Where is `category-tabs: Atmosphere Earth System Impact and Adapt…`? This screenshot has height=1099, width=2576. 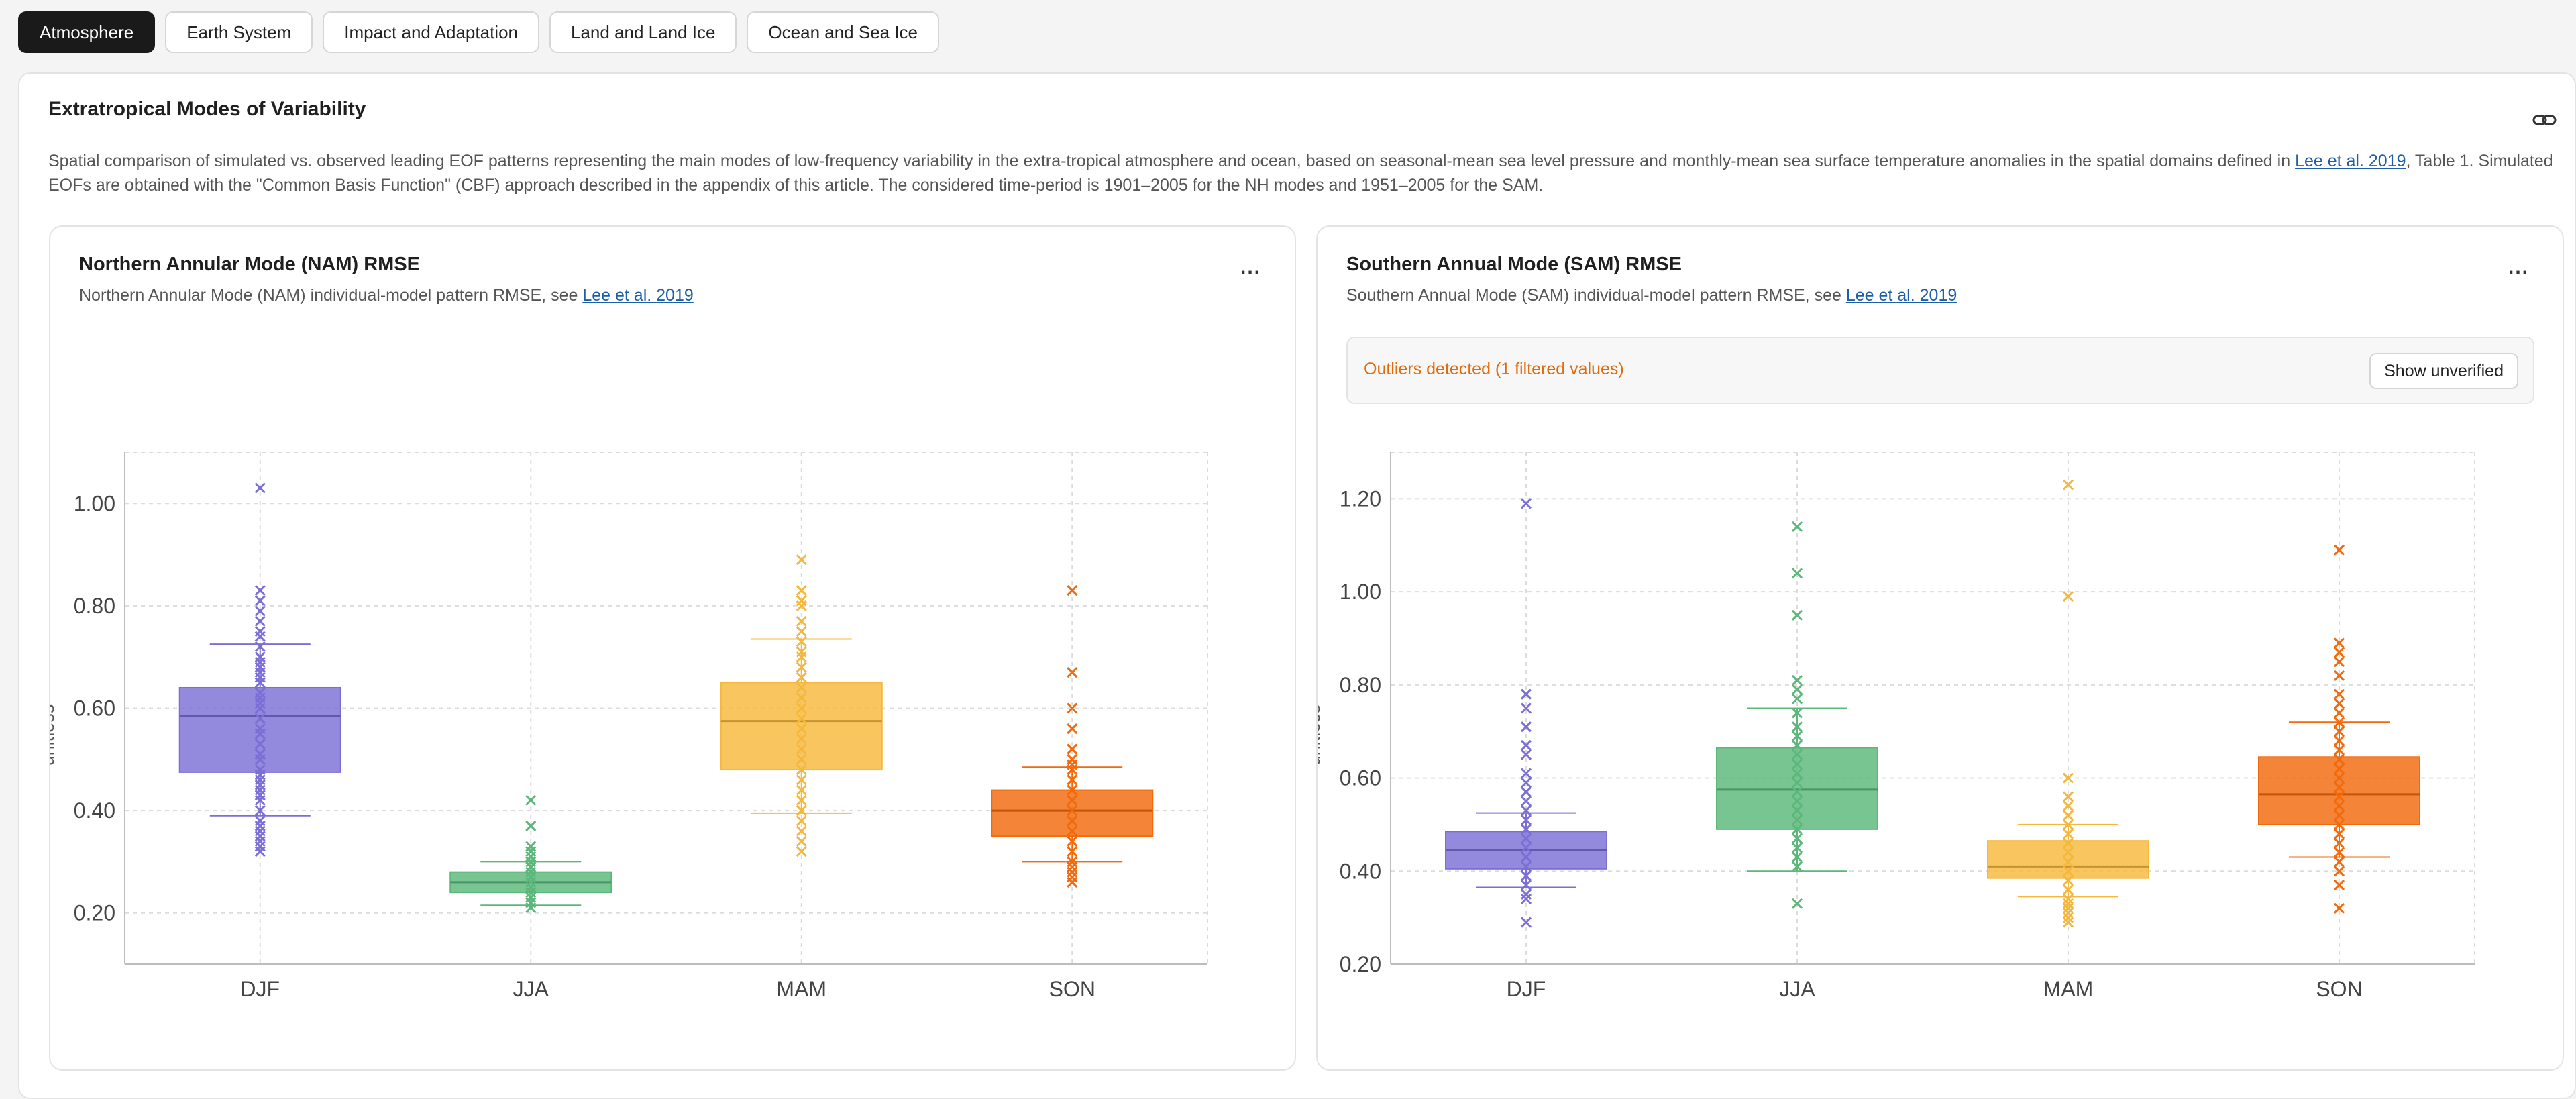
category-tabs: Atmosphere Earth System Impact and Adapt… is located at coordinates (479, 32).